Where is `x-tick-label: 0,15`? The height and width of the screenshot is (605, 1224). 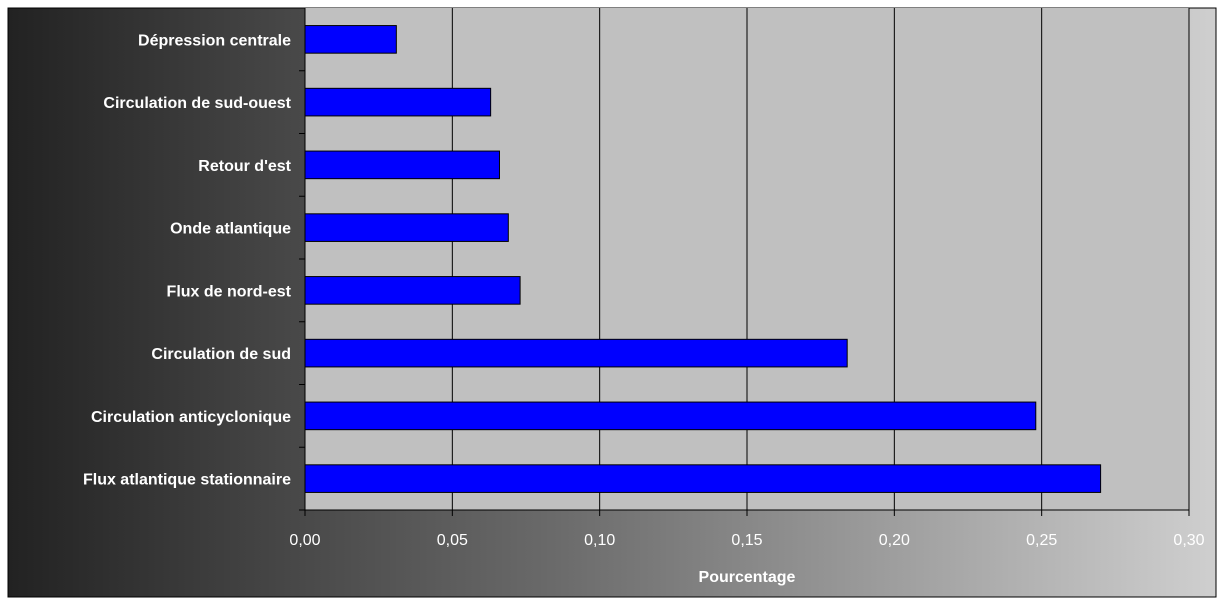
x-tick-label: 0,15 is located at coordinates (746, 540).